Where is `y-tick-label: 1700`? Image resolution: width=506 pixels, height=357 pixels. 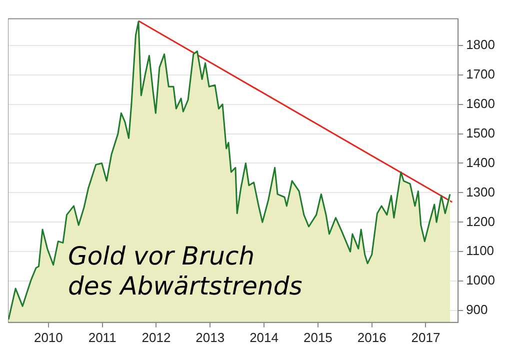
y-tick-label: 1700 is located at coordinates (480, 74).